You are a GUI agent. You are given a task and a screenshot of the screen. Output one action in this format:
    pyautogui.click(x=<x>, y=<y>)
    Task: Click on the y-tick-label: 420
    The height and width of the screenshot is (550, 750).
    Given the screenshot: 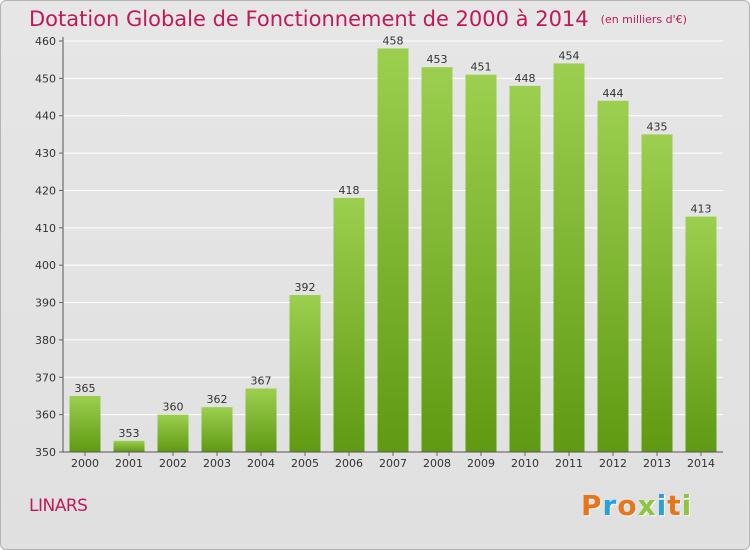 What is the action you would take?
    pyautogui.click(x=45, y=190)
    